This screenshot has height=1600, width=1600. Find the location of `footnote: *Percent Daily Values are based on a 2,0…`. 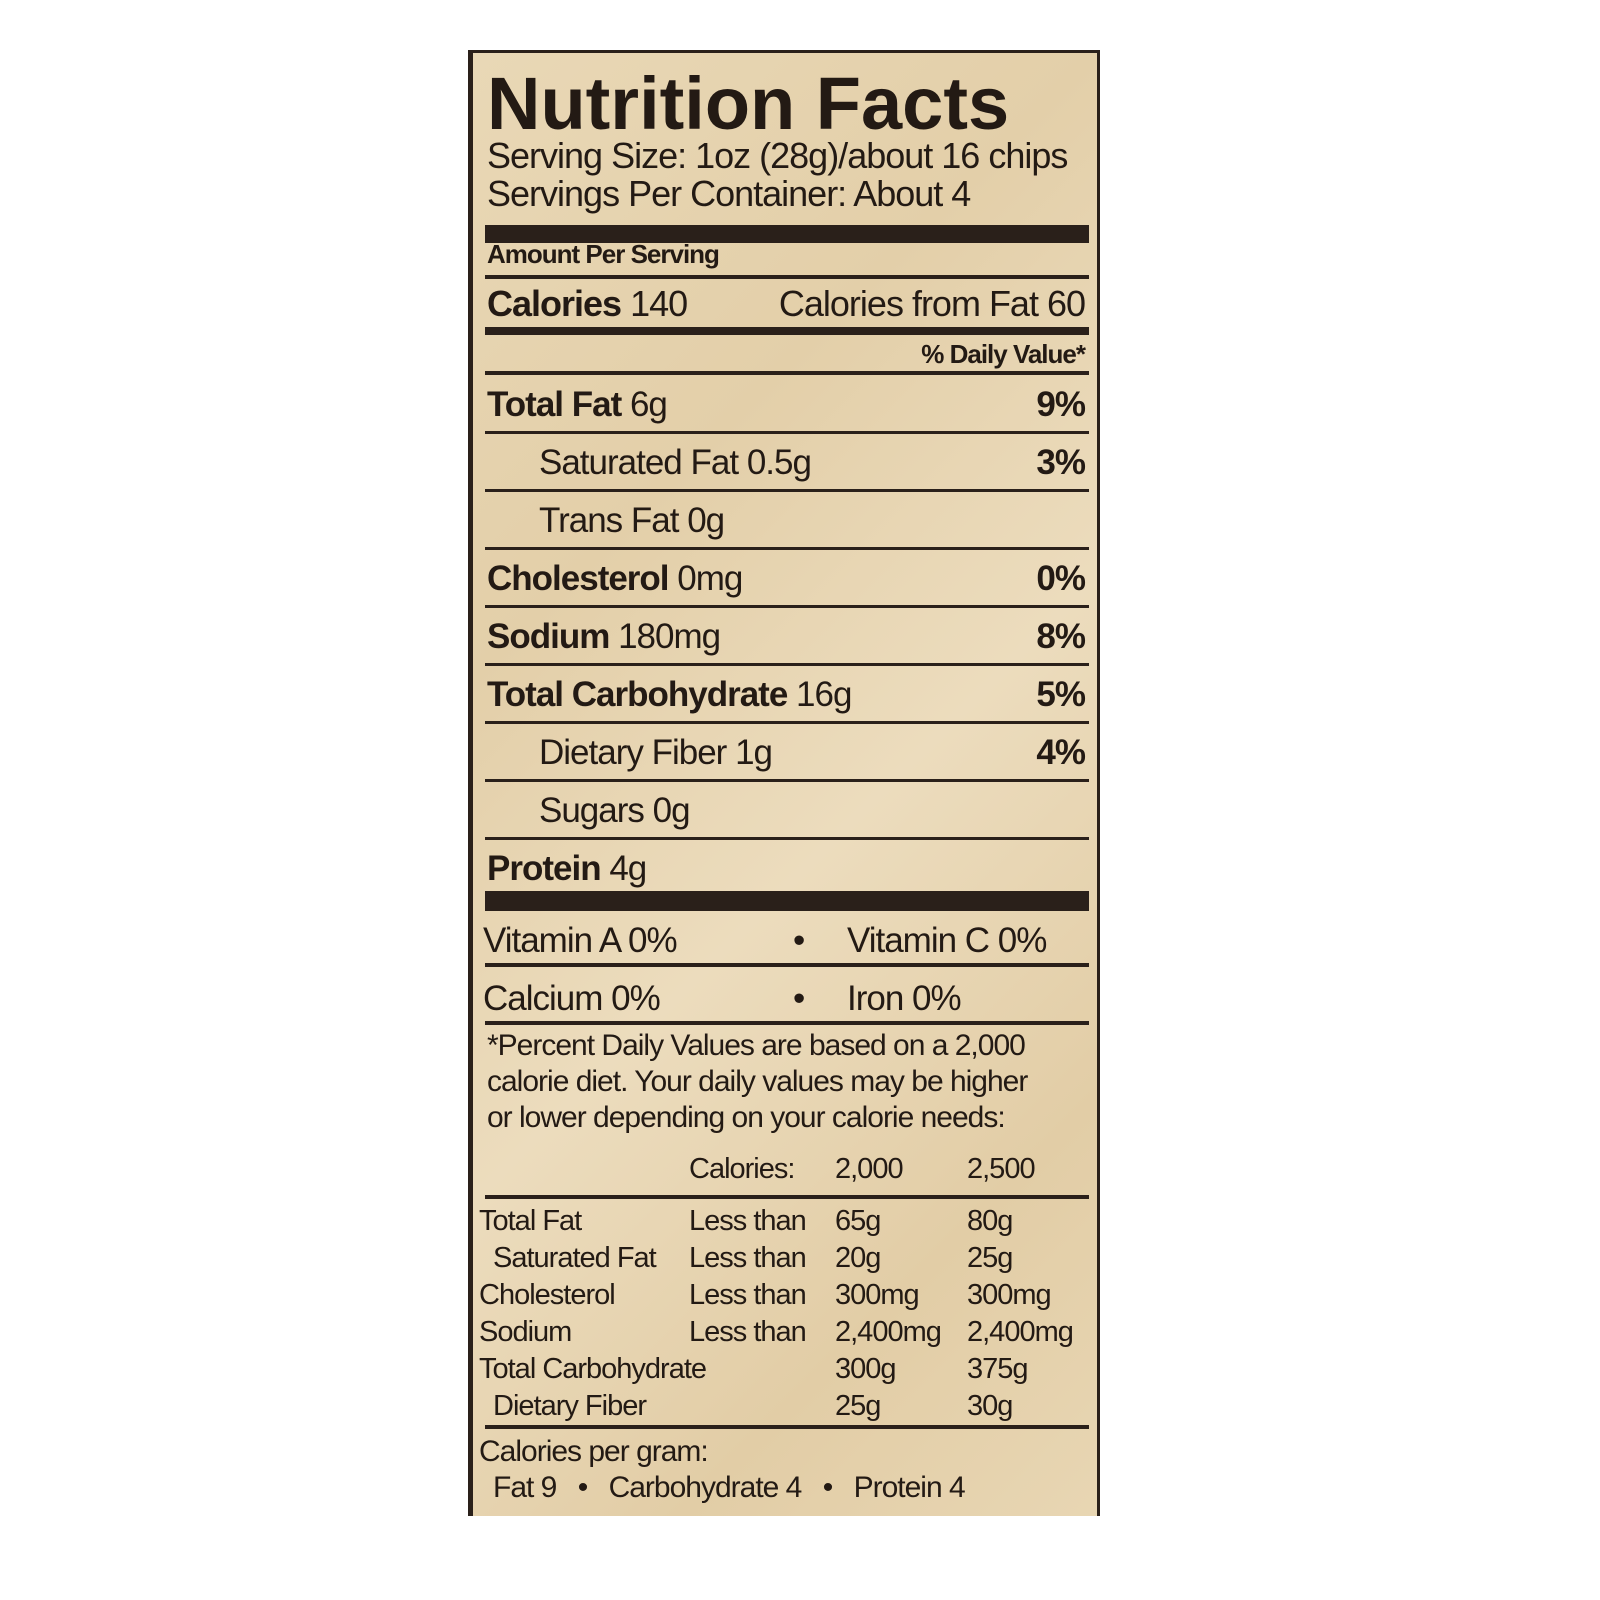

footnote: *Percent Daily Values are based on a 2,0… is located at coordinates (757, 1082).